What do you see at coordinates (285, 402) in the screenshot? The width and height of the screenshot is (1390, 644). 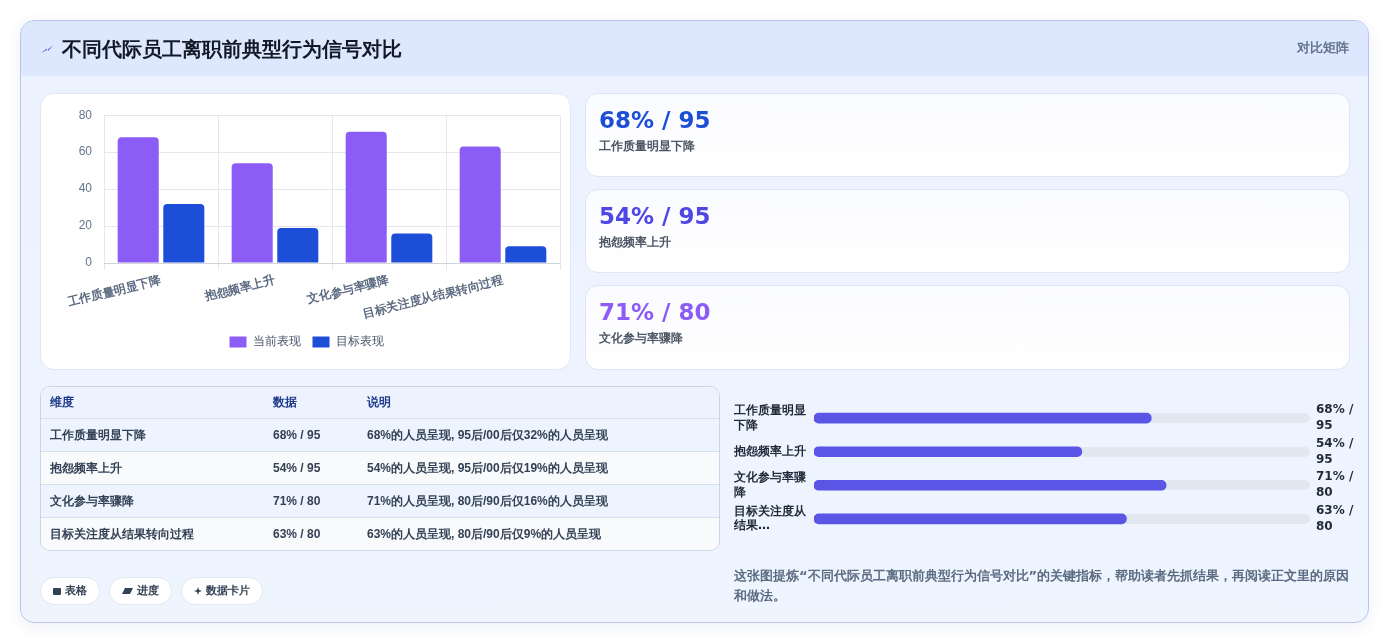 I see `text: 数据` at bounding box center [285, 402].